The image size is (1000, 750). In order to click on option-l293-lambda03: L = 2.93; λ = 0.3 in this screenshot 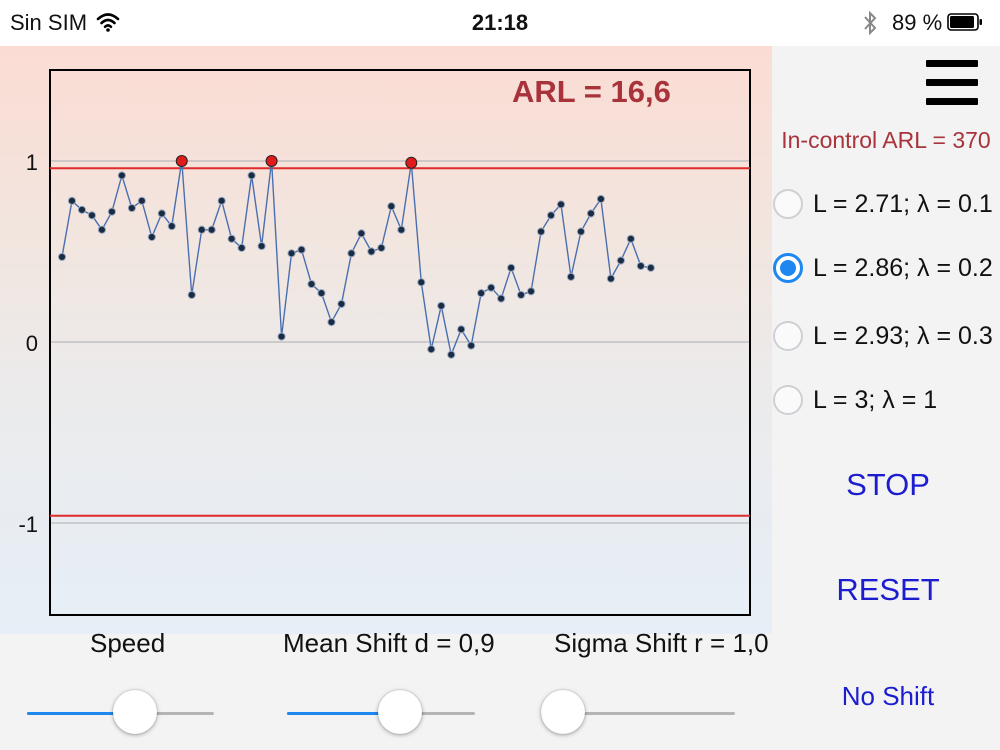, I will do `click(886, 336)`.